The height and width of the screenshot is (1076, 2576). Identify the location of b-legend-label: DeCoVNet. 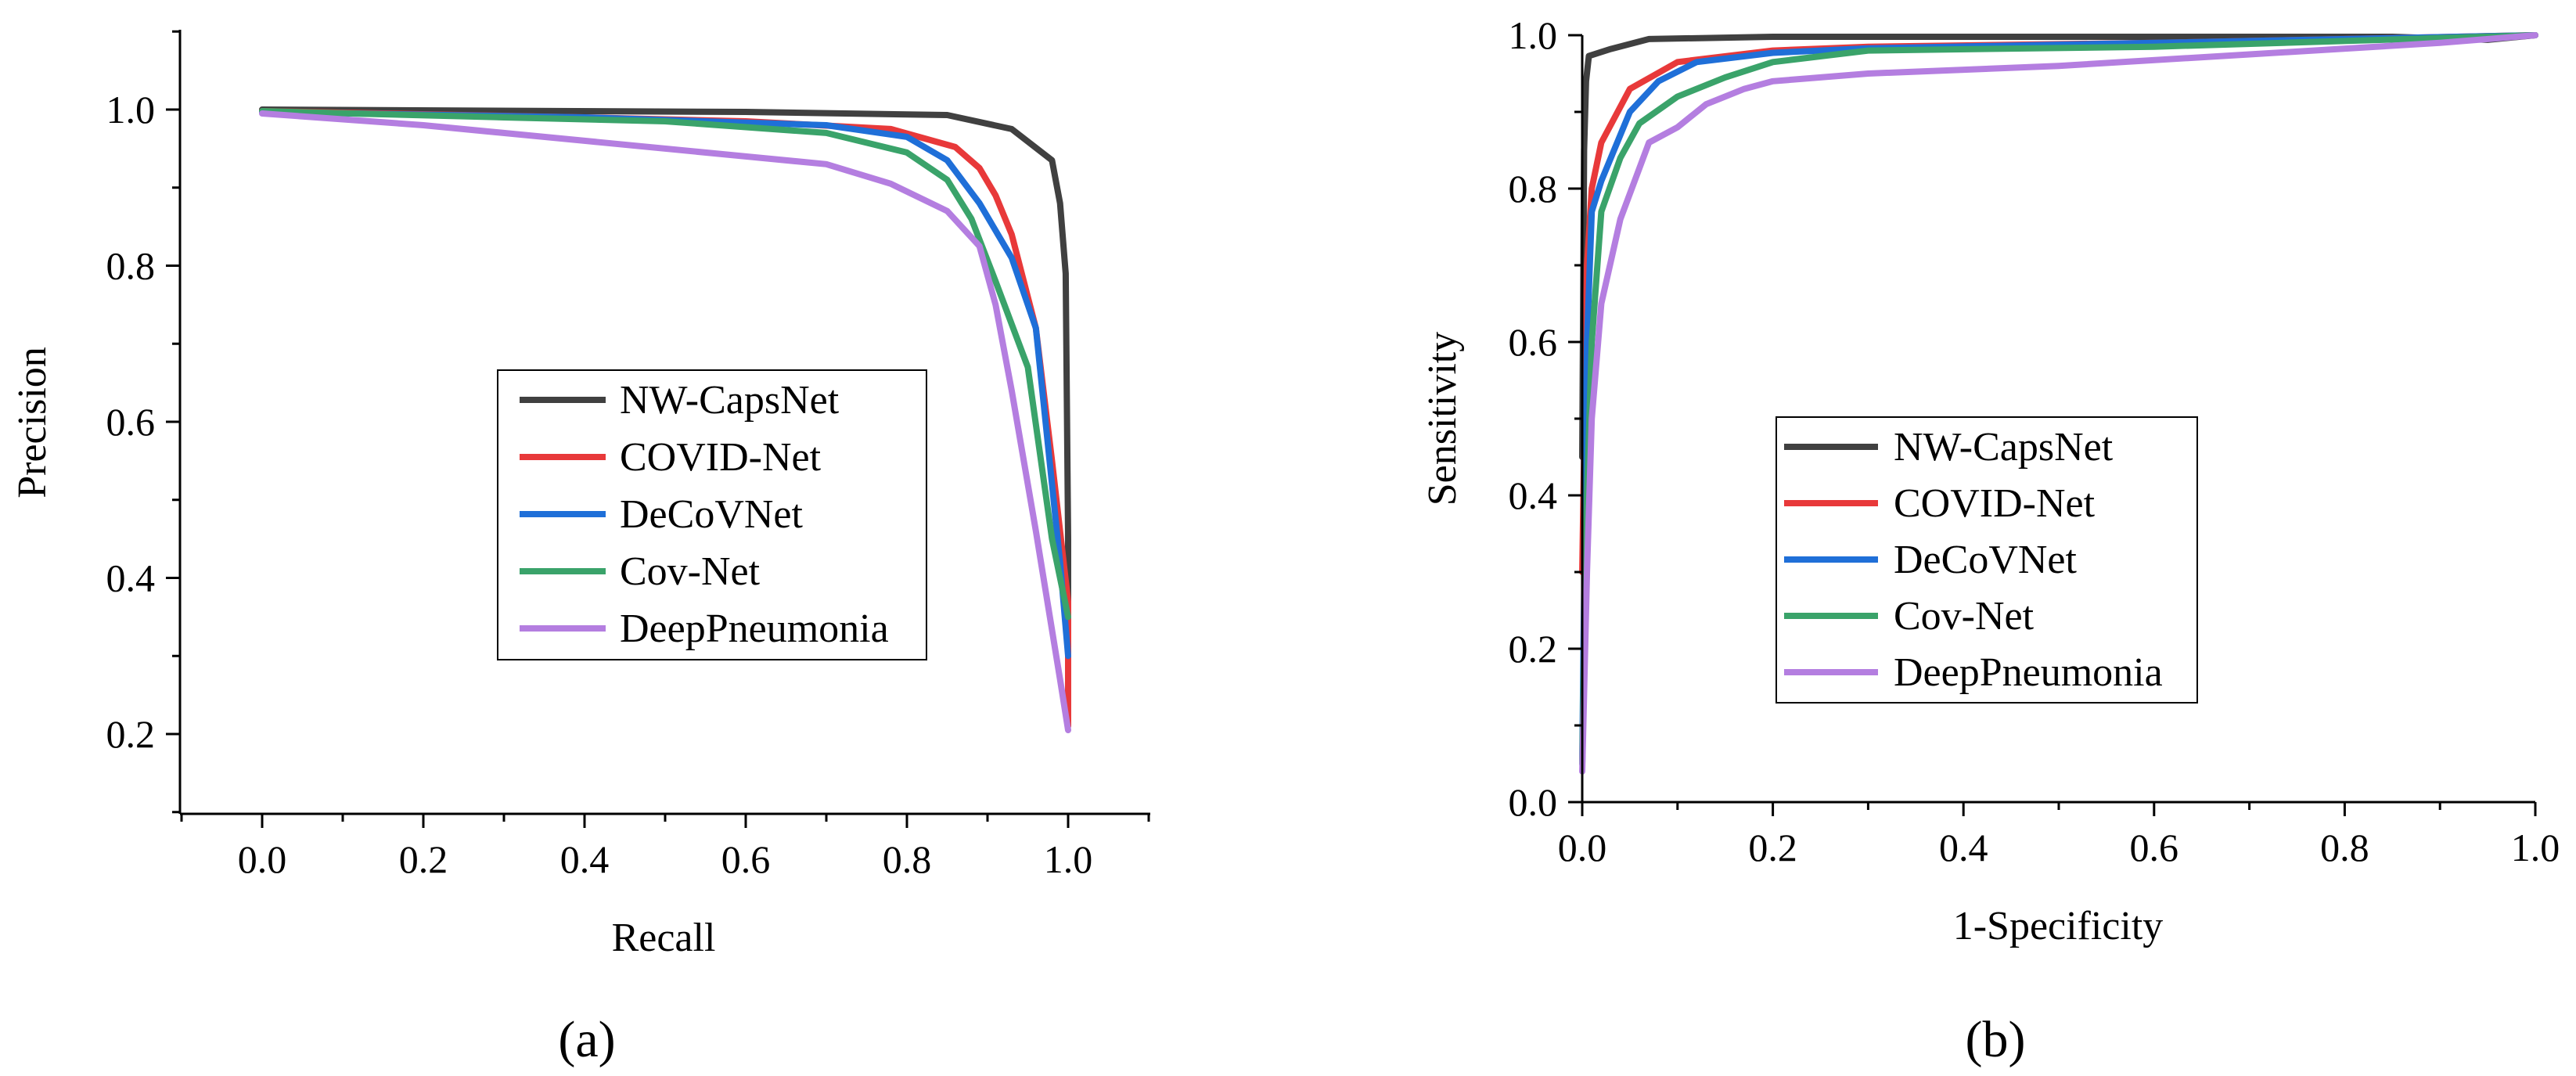
(1986, 560).